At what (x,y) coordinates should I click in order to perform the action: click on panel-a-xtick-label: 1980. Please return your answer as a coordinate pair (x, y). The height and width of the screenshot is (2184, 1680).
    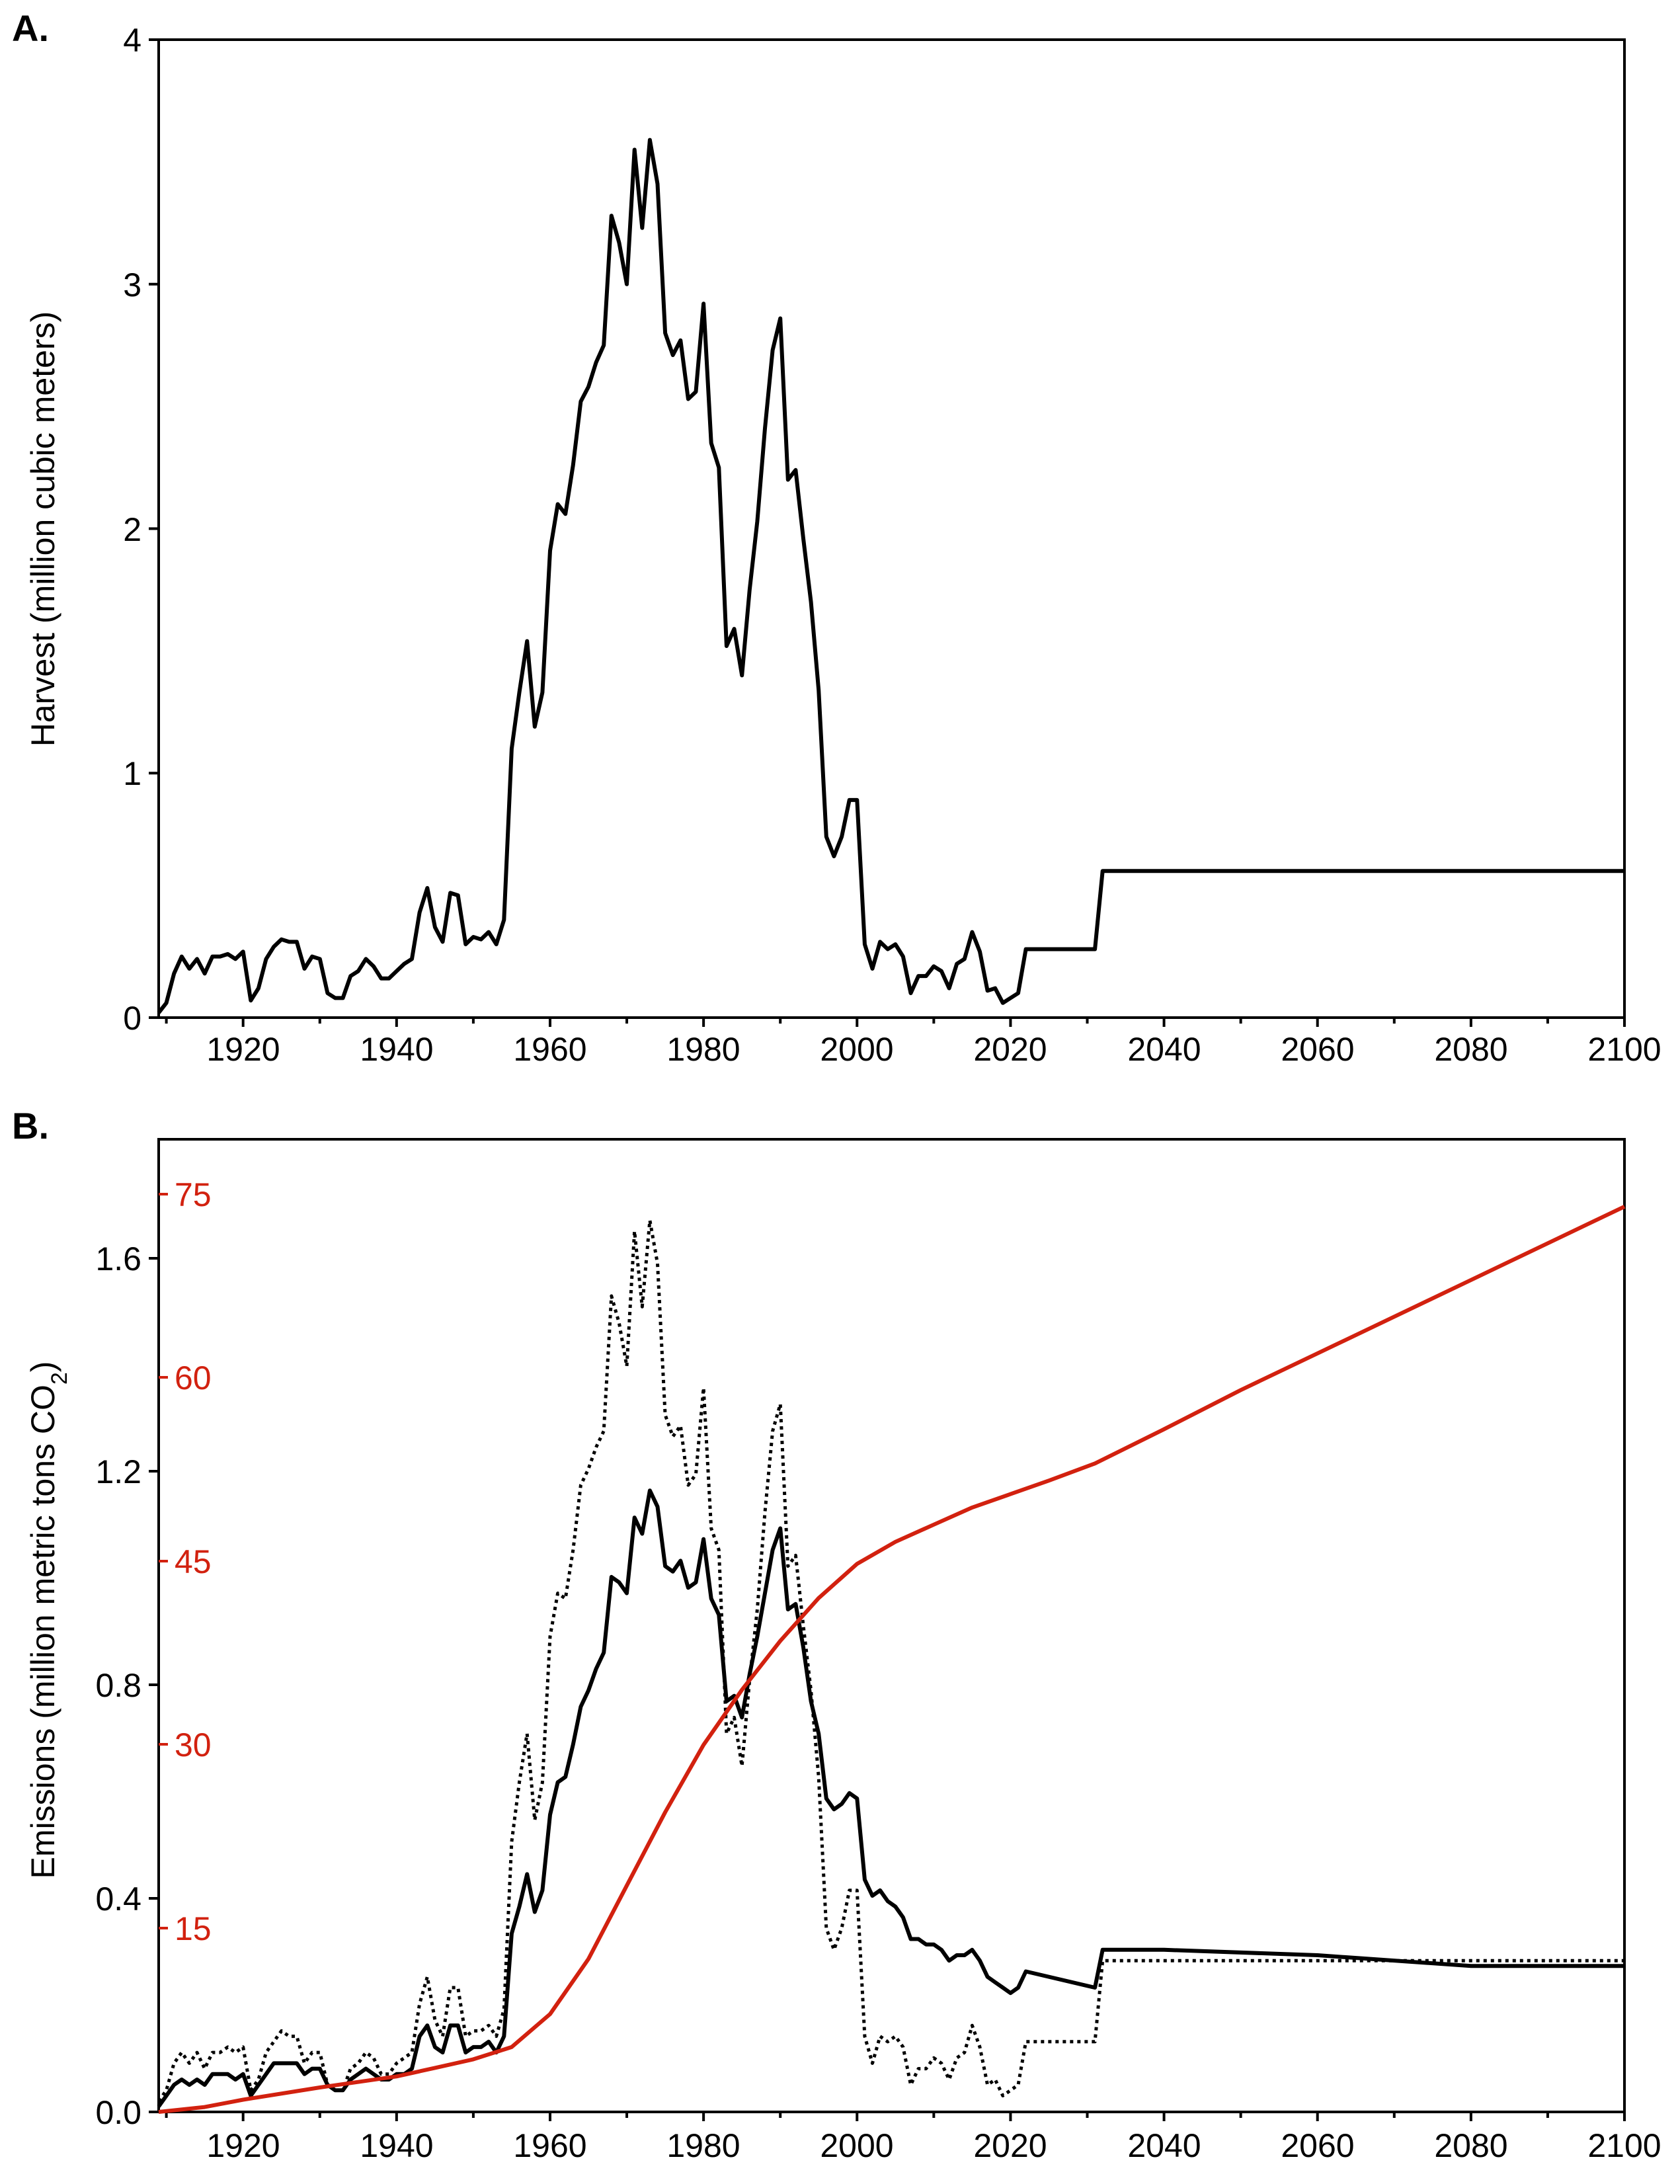
    Looking at the image, I should click on (703, 1049).